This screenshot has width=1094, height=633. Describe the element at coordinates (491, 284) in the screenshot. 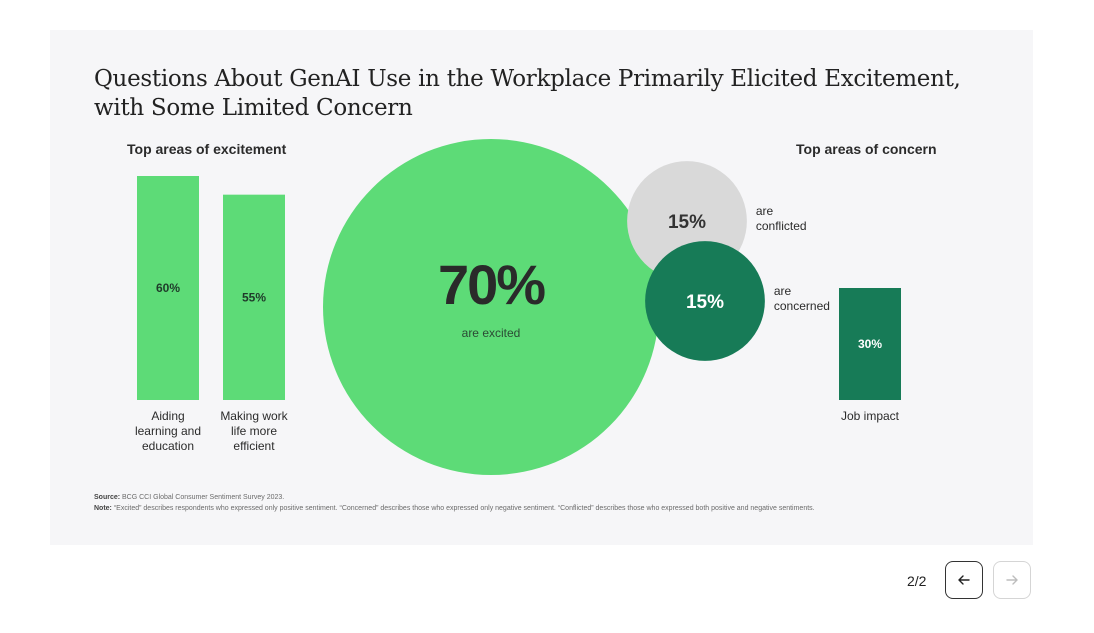

I see `bubble-value-label: 70%` at that location.